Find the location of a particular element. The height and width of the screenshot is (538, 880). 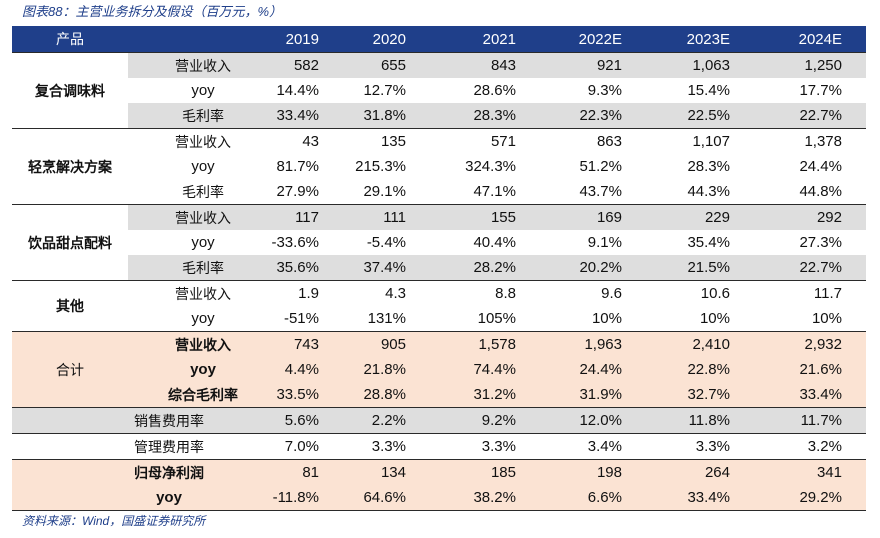

table-row: yoy 14.4% 12.7% 28.6% 9.3% 15.4% 17.7% is located at coordinates (439, 90).